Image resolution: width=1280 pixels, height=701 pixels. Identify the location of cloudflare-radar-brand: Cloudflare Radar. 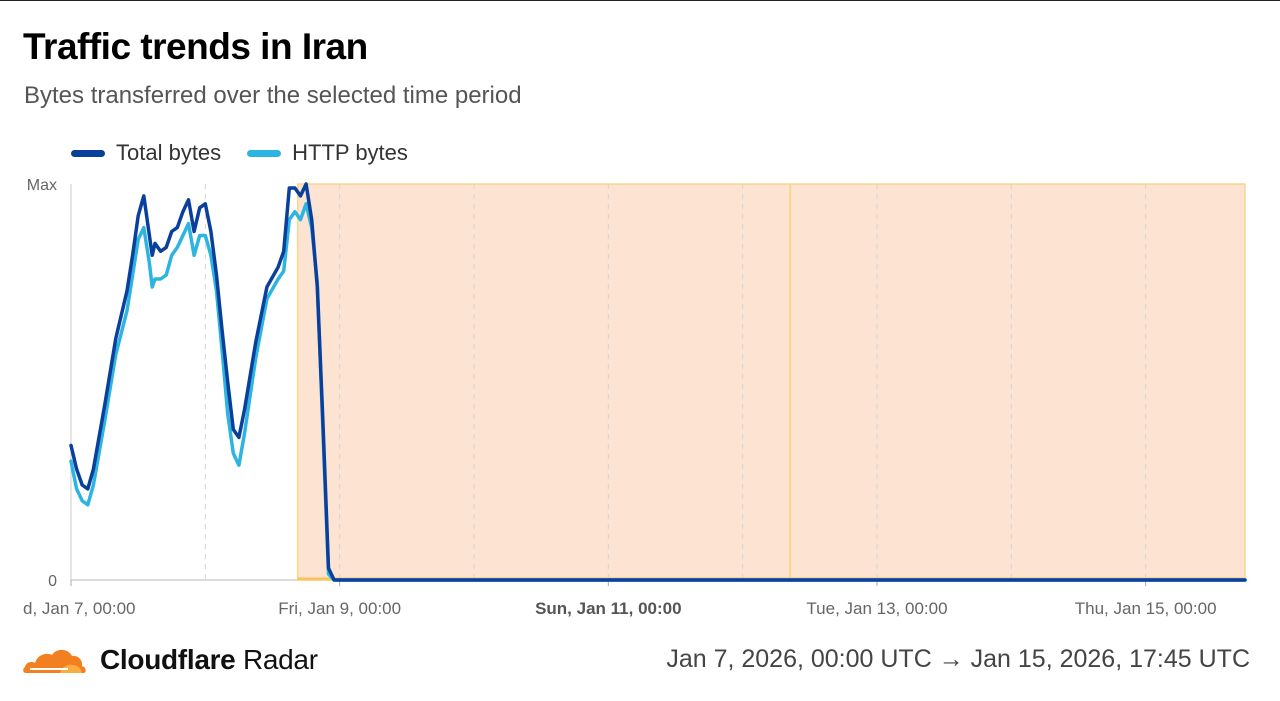
(170, 660).